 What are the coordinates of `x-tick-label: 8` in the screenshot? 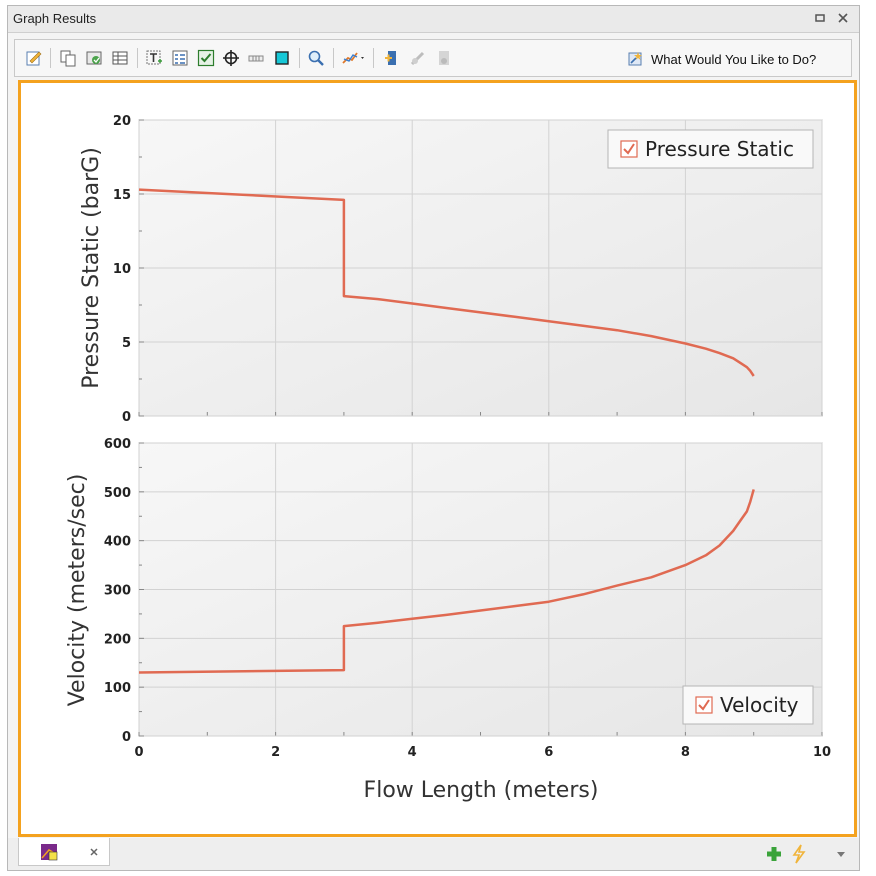 It's located at (685, 752).